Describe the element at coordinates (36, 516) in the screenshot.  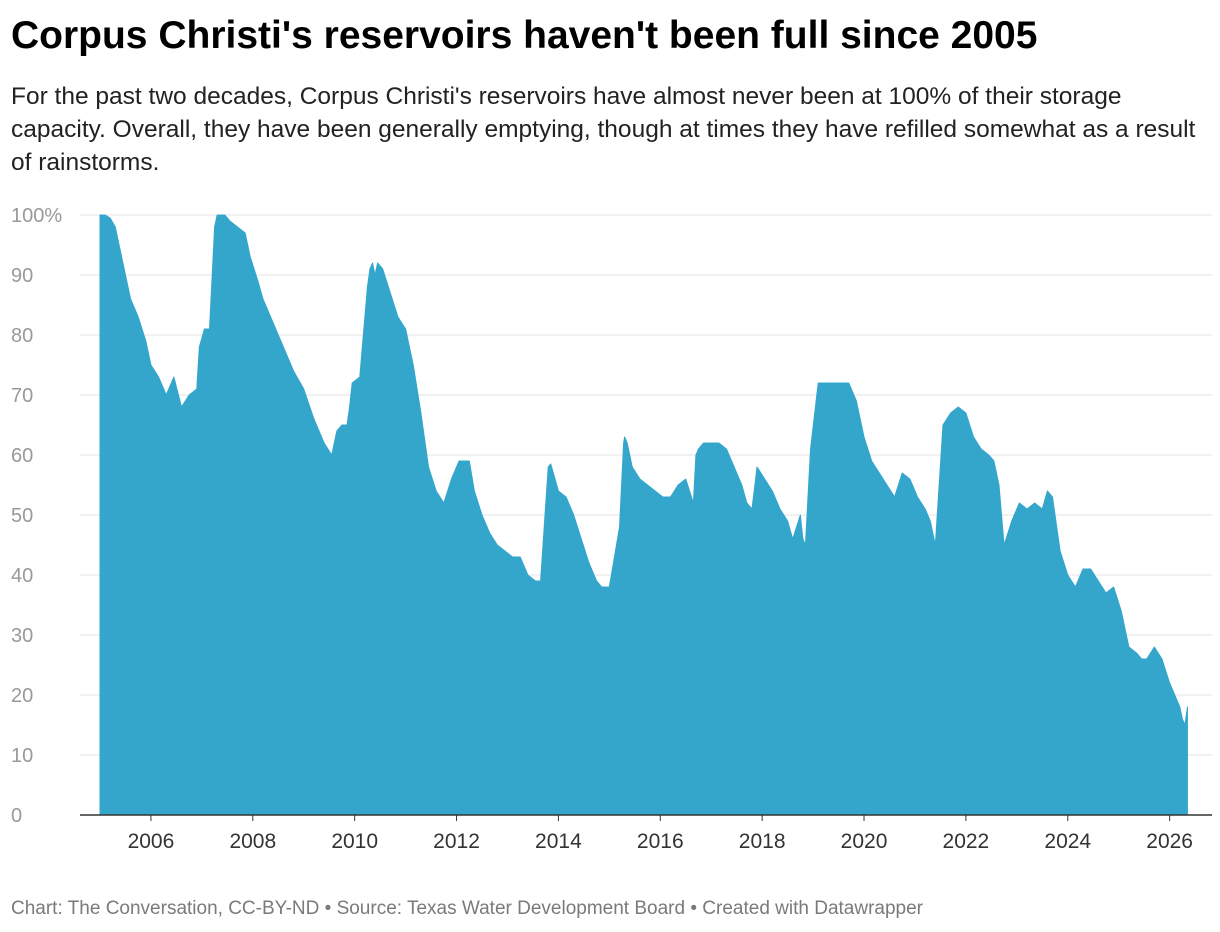
I see `y-axis-ticks: 100% 90 80 70 60 50 40 30 20 10 0` at that location.